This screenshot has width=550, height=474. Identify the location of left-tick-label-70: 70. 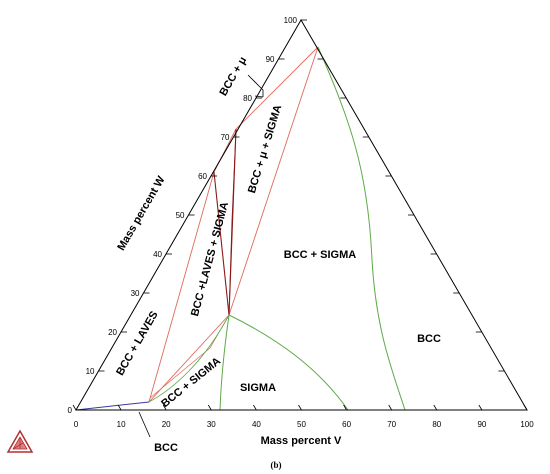
(225, 137).